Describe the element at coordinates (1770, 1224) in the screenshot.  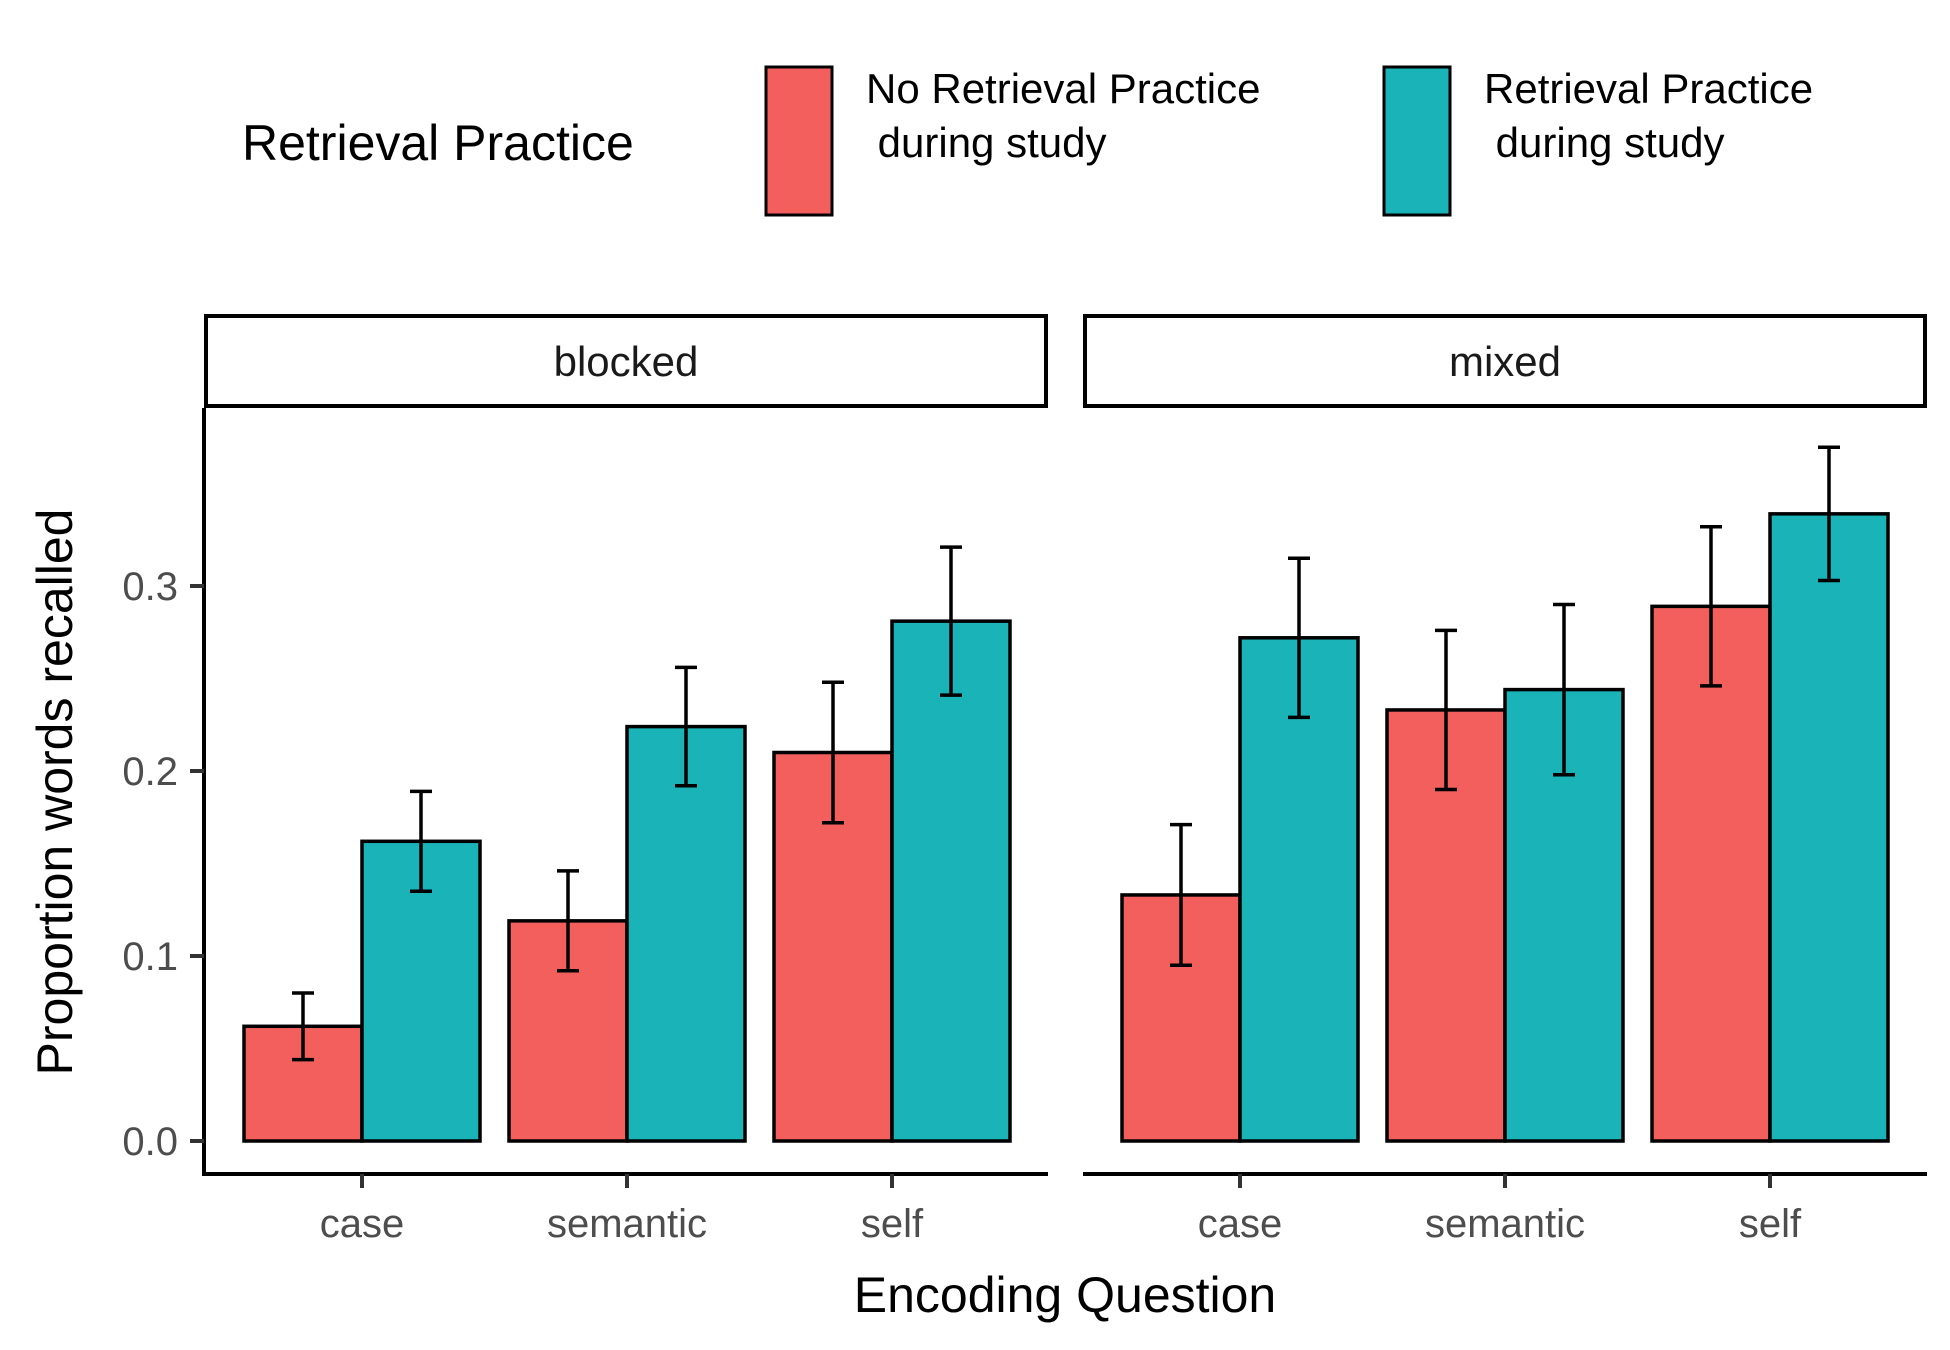
I see `x-tick-label-mixed-self: self` at that location.